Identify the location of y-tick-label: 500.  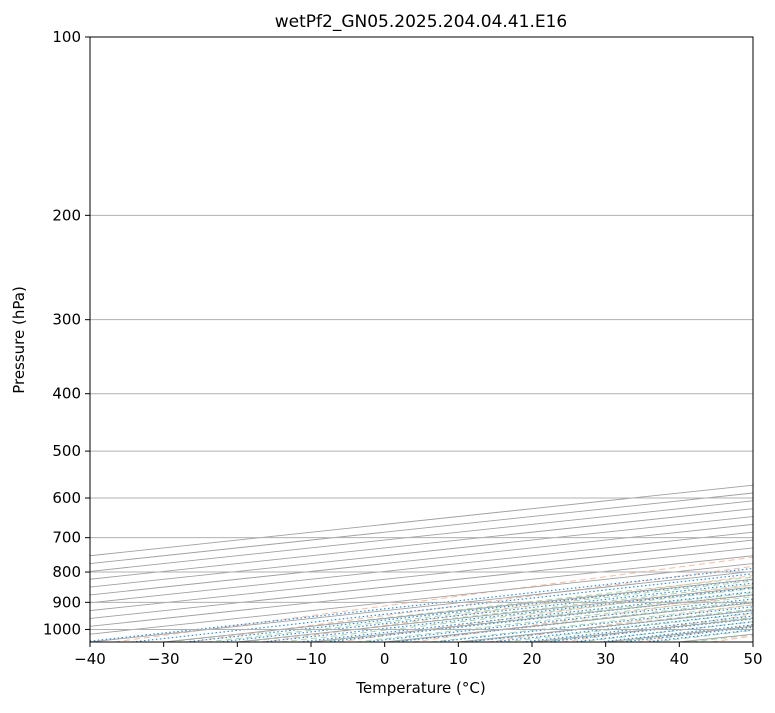
(66, 451).